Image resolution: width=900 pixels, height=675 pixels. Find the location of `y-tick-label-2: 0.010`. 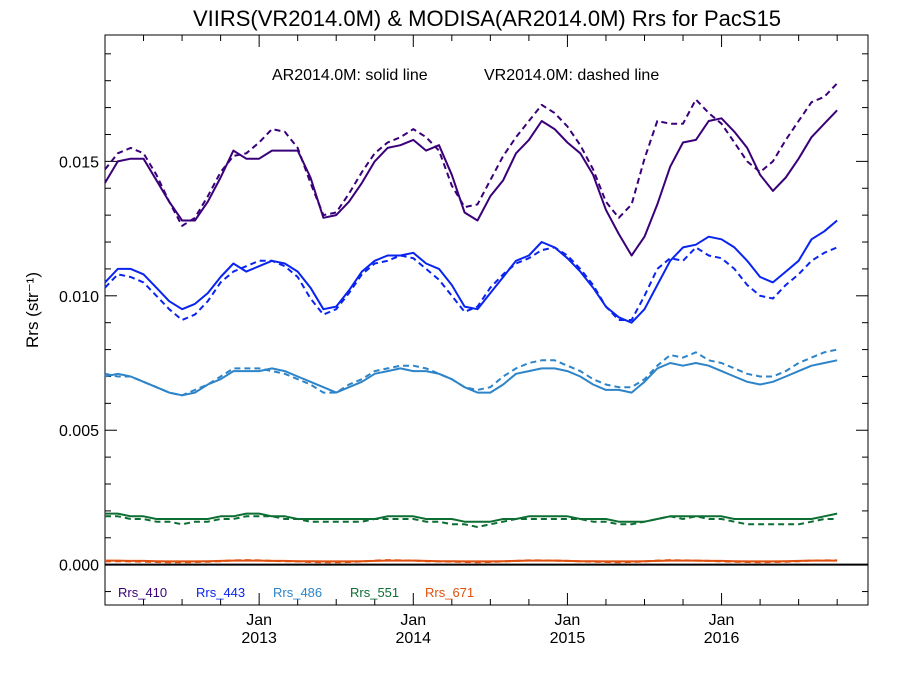

y-tick-label-2: 0.010 is located at coordinates (79, 297).